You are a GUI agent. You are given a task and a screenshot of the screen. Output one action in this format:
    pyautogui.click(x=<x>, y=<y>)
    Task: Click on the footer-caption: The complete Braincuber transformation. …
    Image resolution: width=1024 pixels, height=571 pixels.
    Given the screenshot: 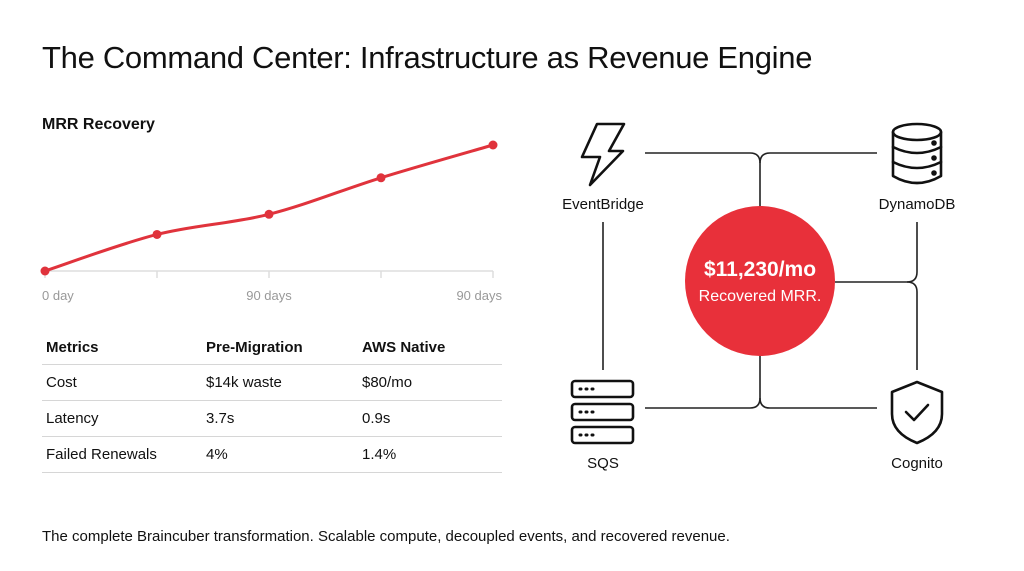 What is the action you would take?
    pyautogui.click(x=386, y=536)
    